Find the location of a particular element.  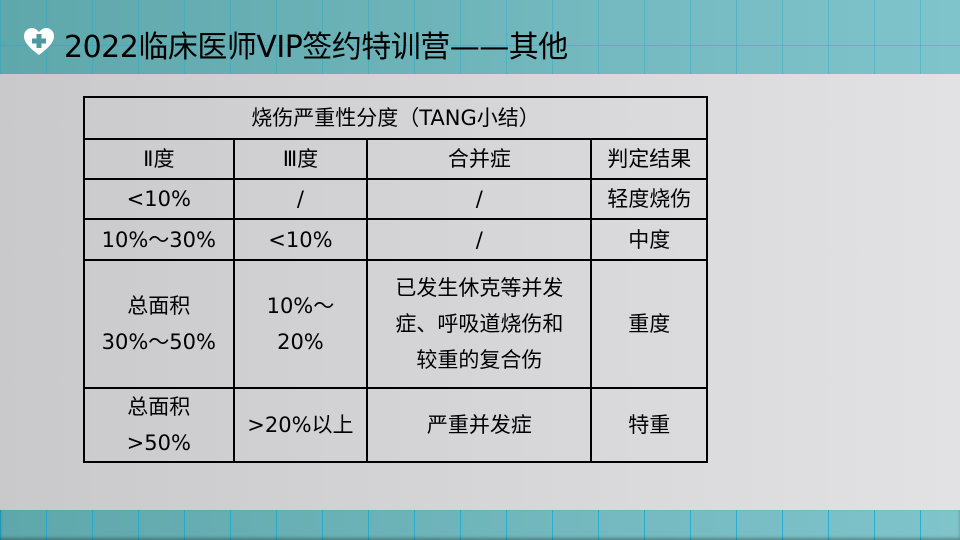

cell: 特重 is located at coordinates (649, 425).